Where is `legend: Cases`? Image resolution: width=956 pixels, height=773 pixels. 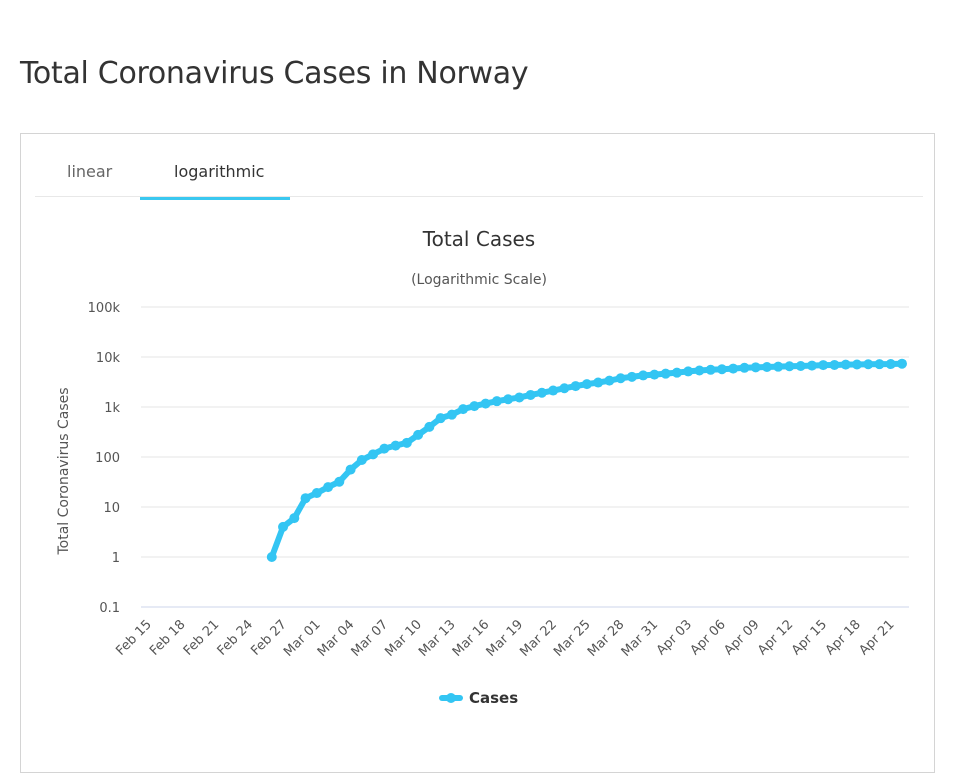
legend: Cases is located at coordinates (478, 698).